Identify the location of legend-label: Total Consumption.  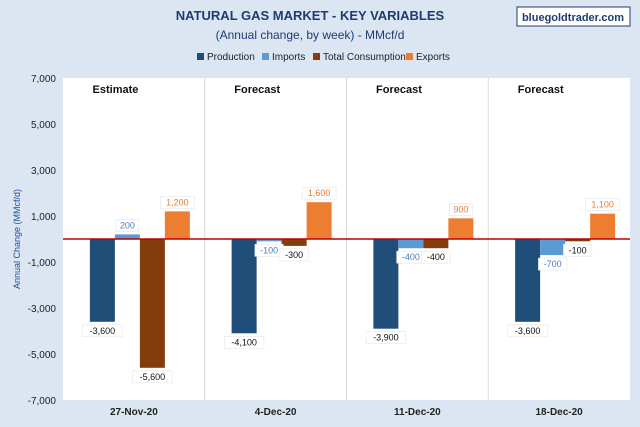
(364, 57).